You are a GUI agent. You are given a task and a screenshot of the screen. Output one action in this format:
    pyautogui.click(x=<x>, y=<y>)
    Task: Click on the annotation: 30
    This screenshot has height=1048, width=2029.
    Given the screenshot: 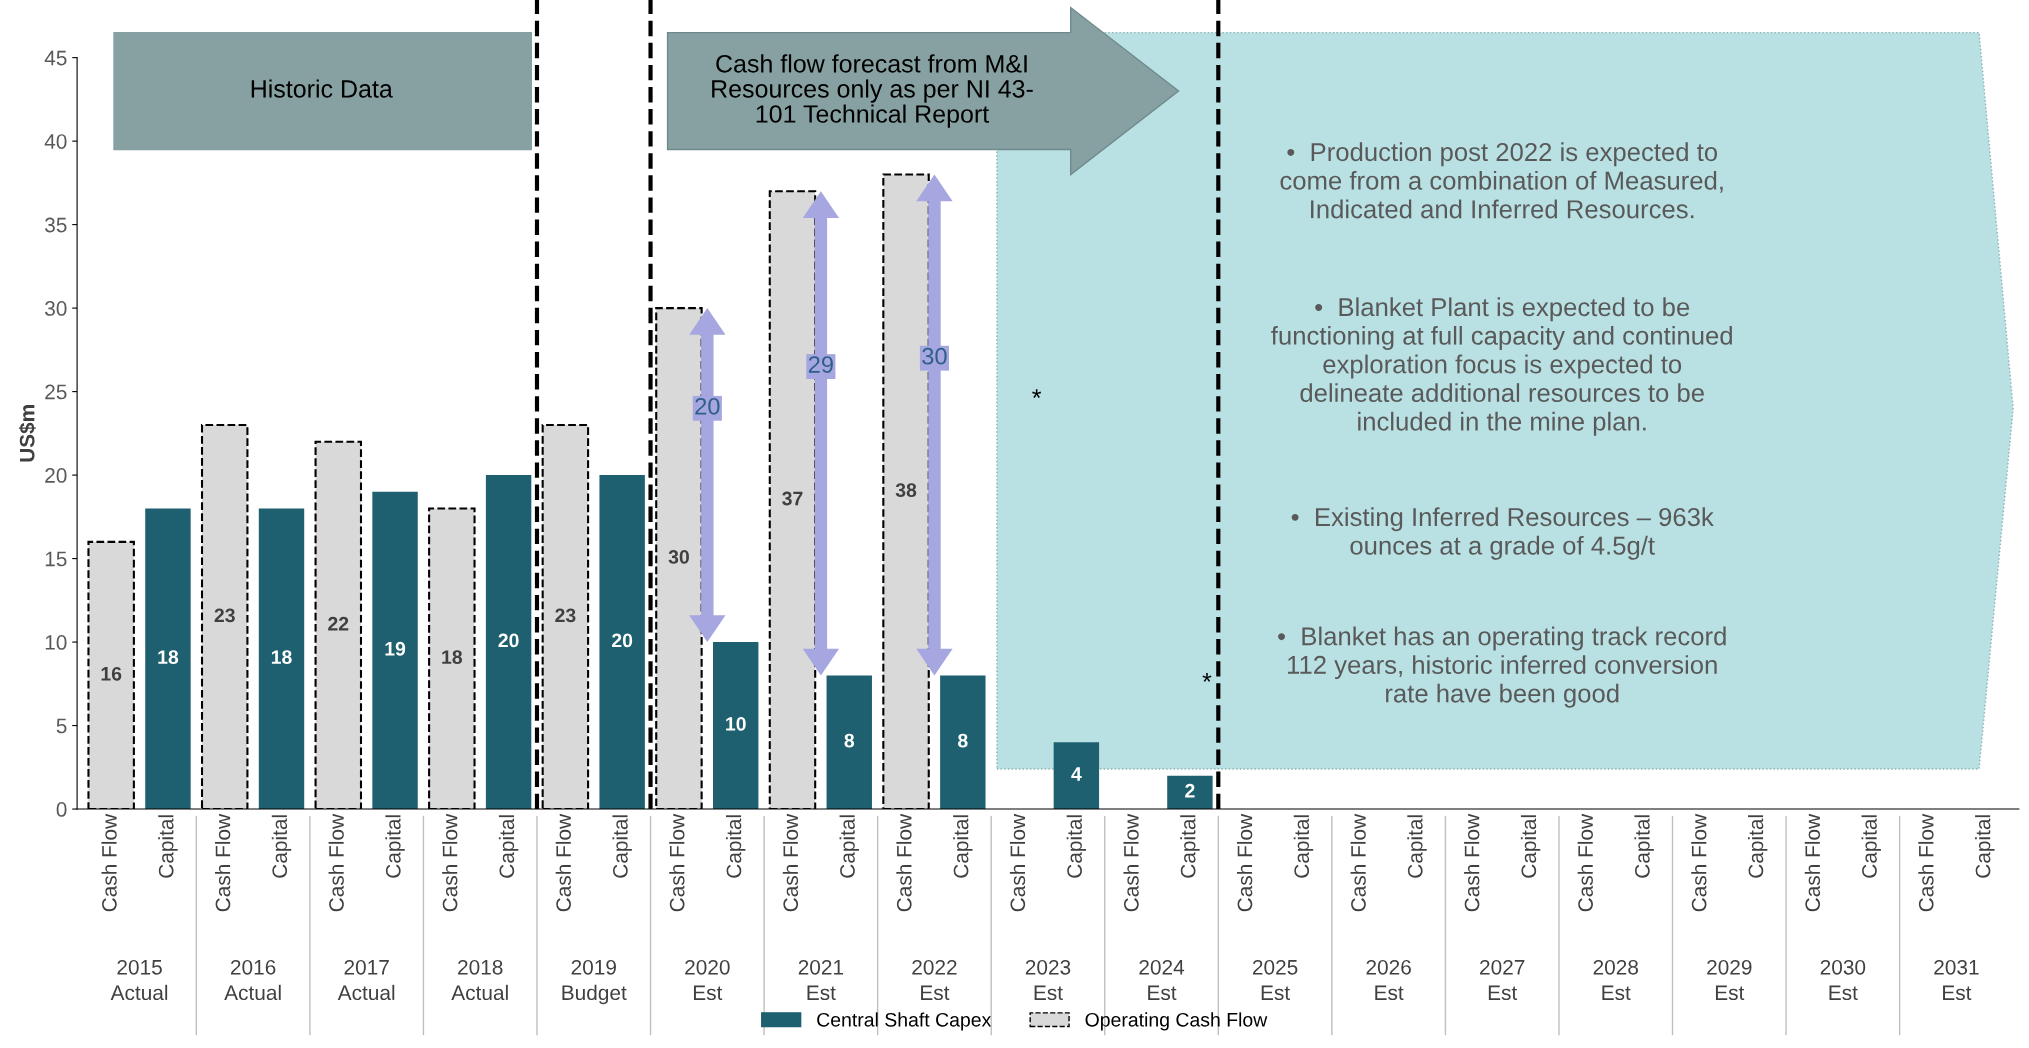 What is the action you would take?
    pyautogui.click(x=934, y=356)
    